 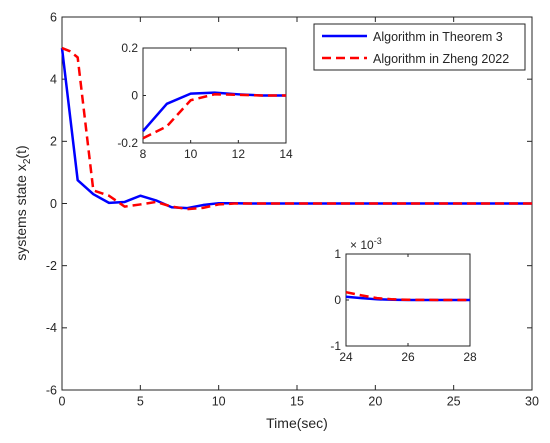 I want to click on main-xtick-label-5: 25, so click(x=454, y=402).